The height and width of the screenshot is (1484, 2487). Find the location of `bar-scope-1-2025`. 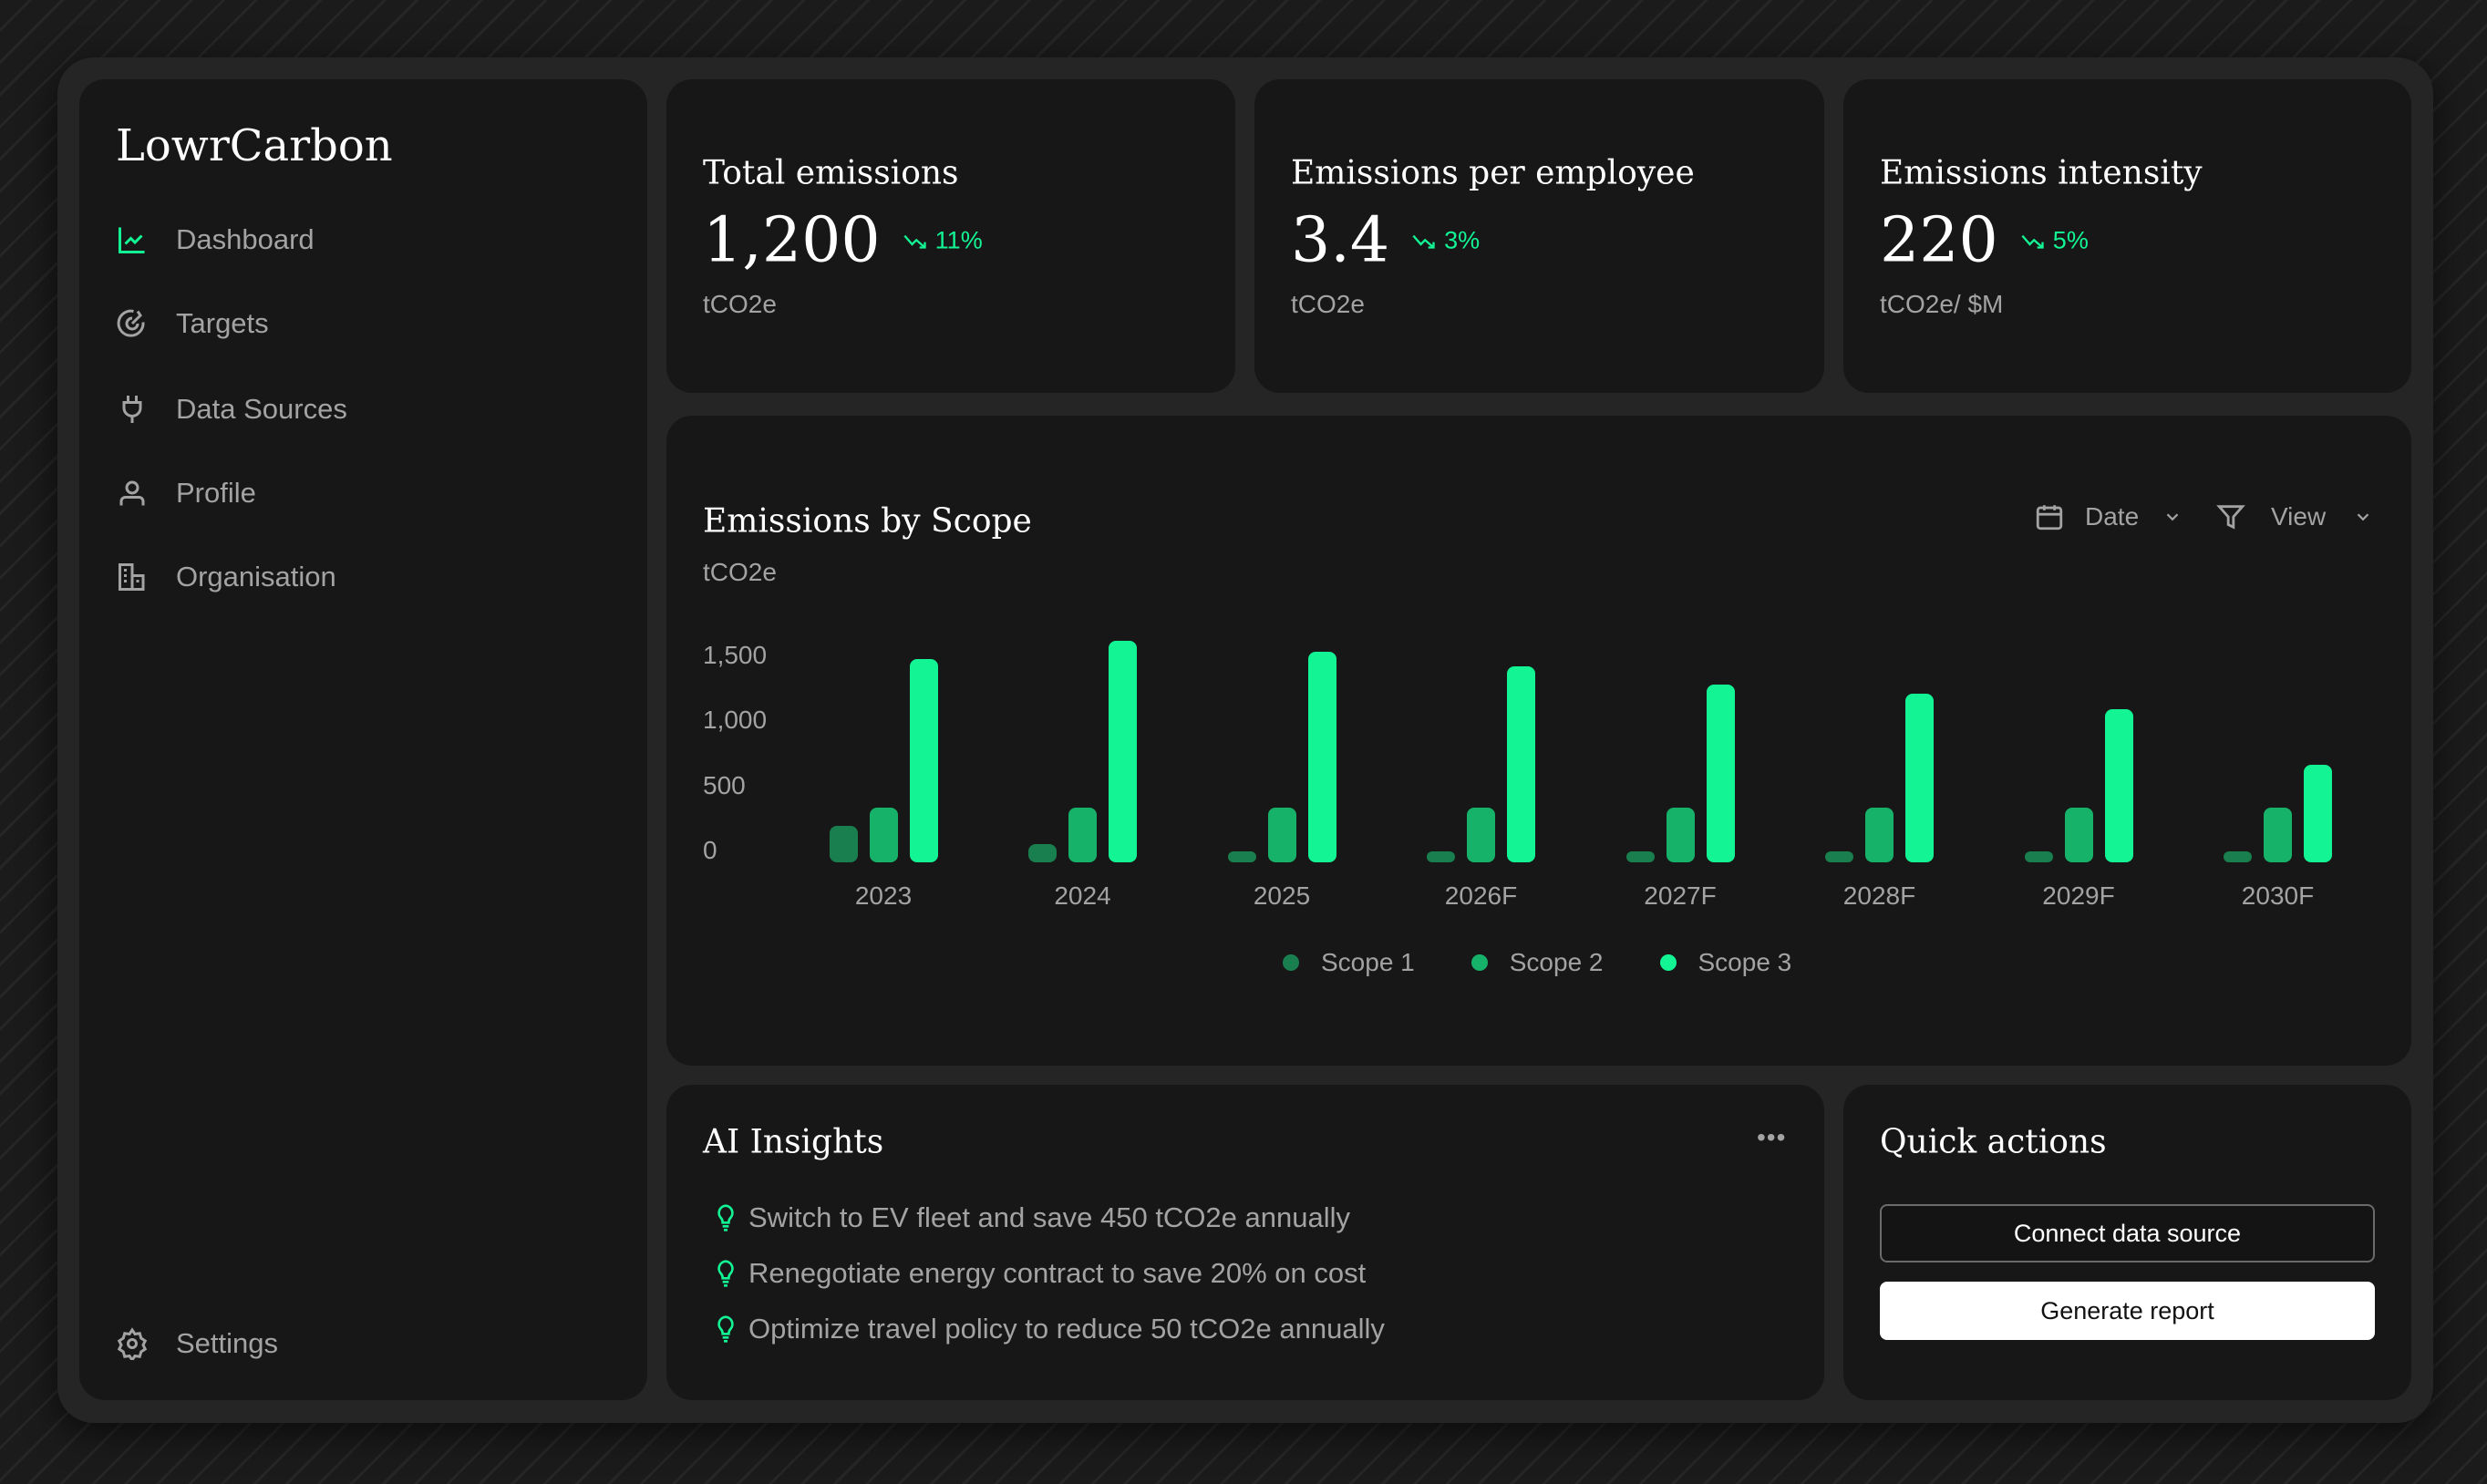

bar-scope-1-2025 is located at coordinates (1241, 856).